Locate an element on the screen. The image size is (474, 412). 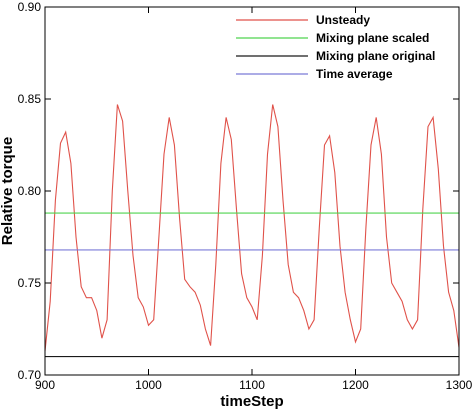
x-tick-label: 900 is located at coordinates (45, 385).